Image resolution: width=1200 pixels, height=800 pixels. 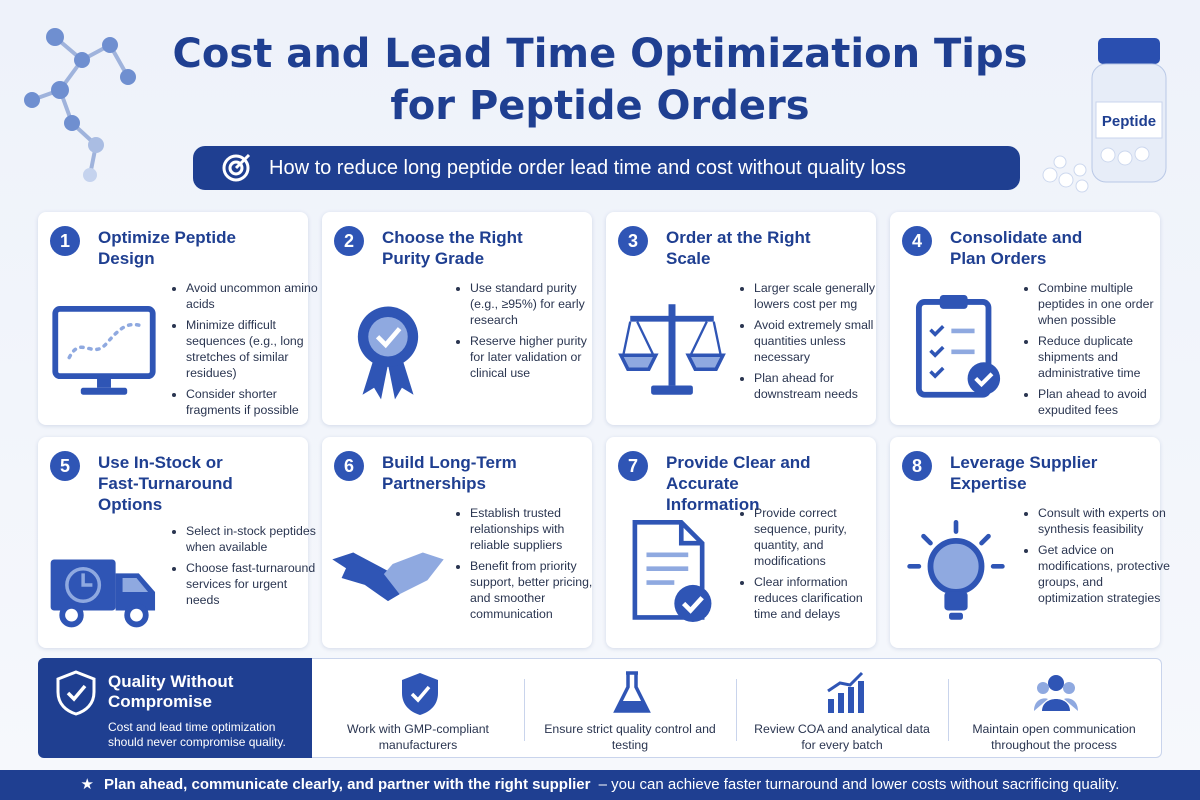 I want to click on tip-number: 1, so click(x=65, y=241).